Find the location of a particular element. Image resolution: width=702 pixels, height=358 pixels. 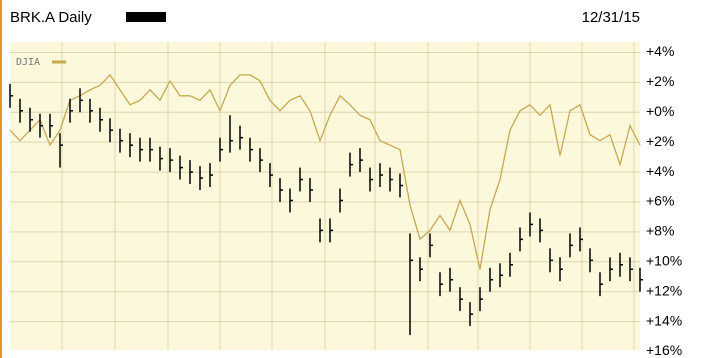

left-border is located at coordinates (1, 179).